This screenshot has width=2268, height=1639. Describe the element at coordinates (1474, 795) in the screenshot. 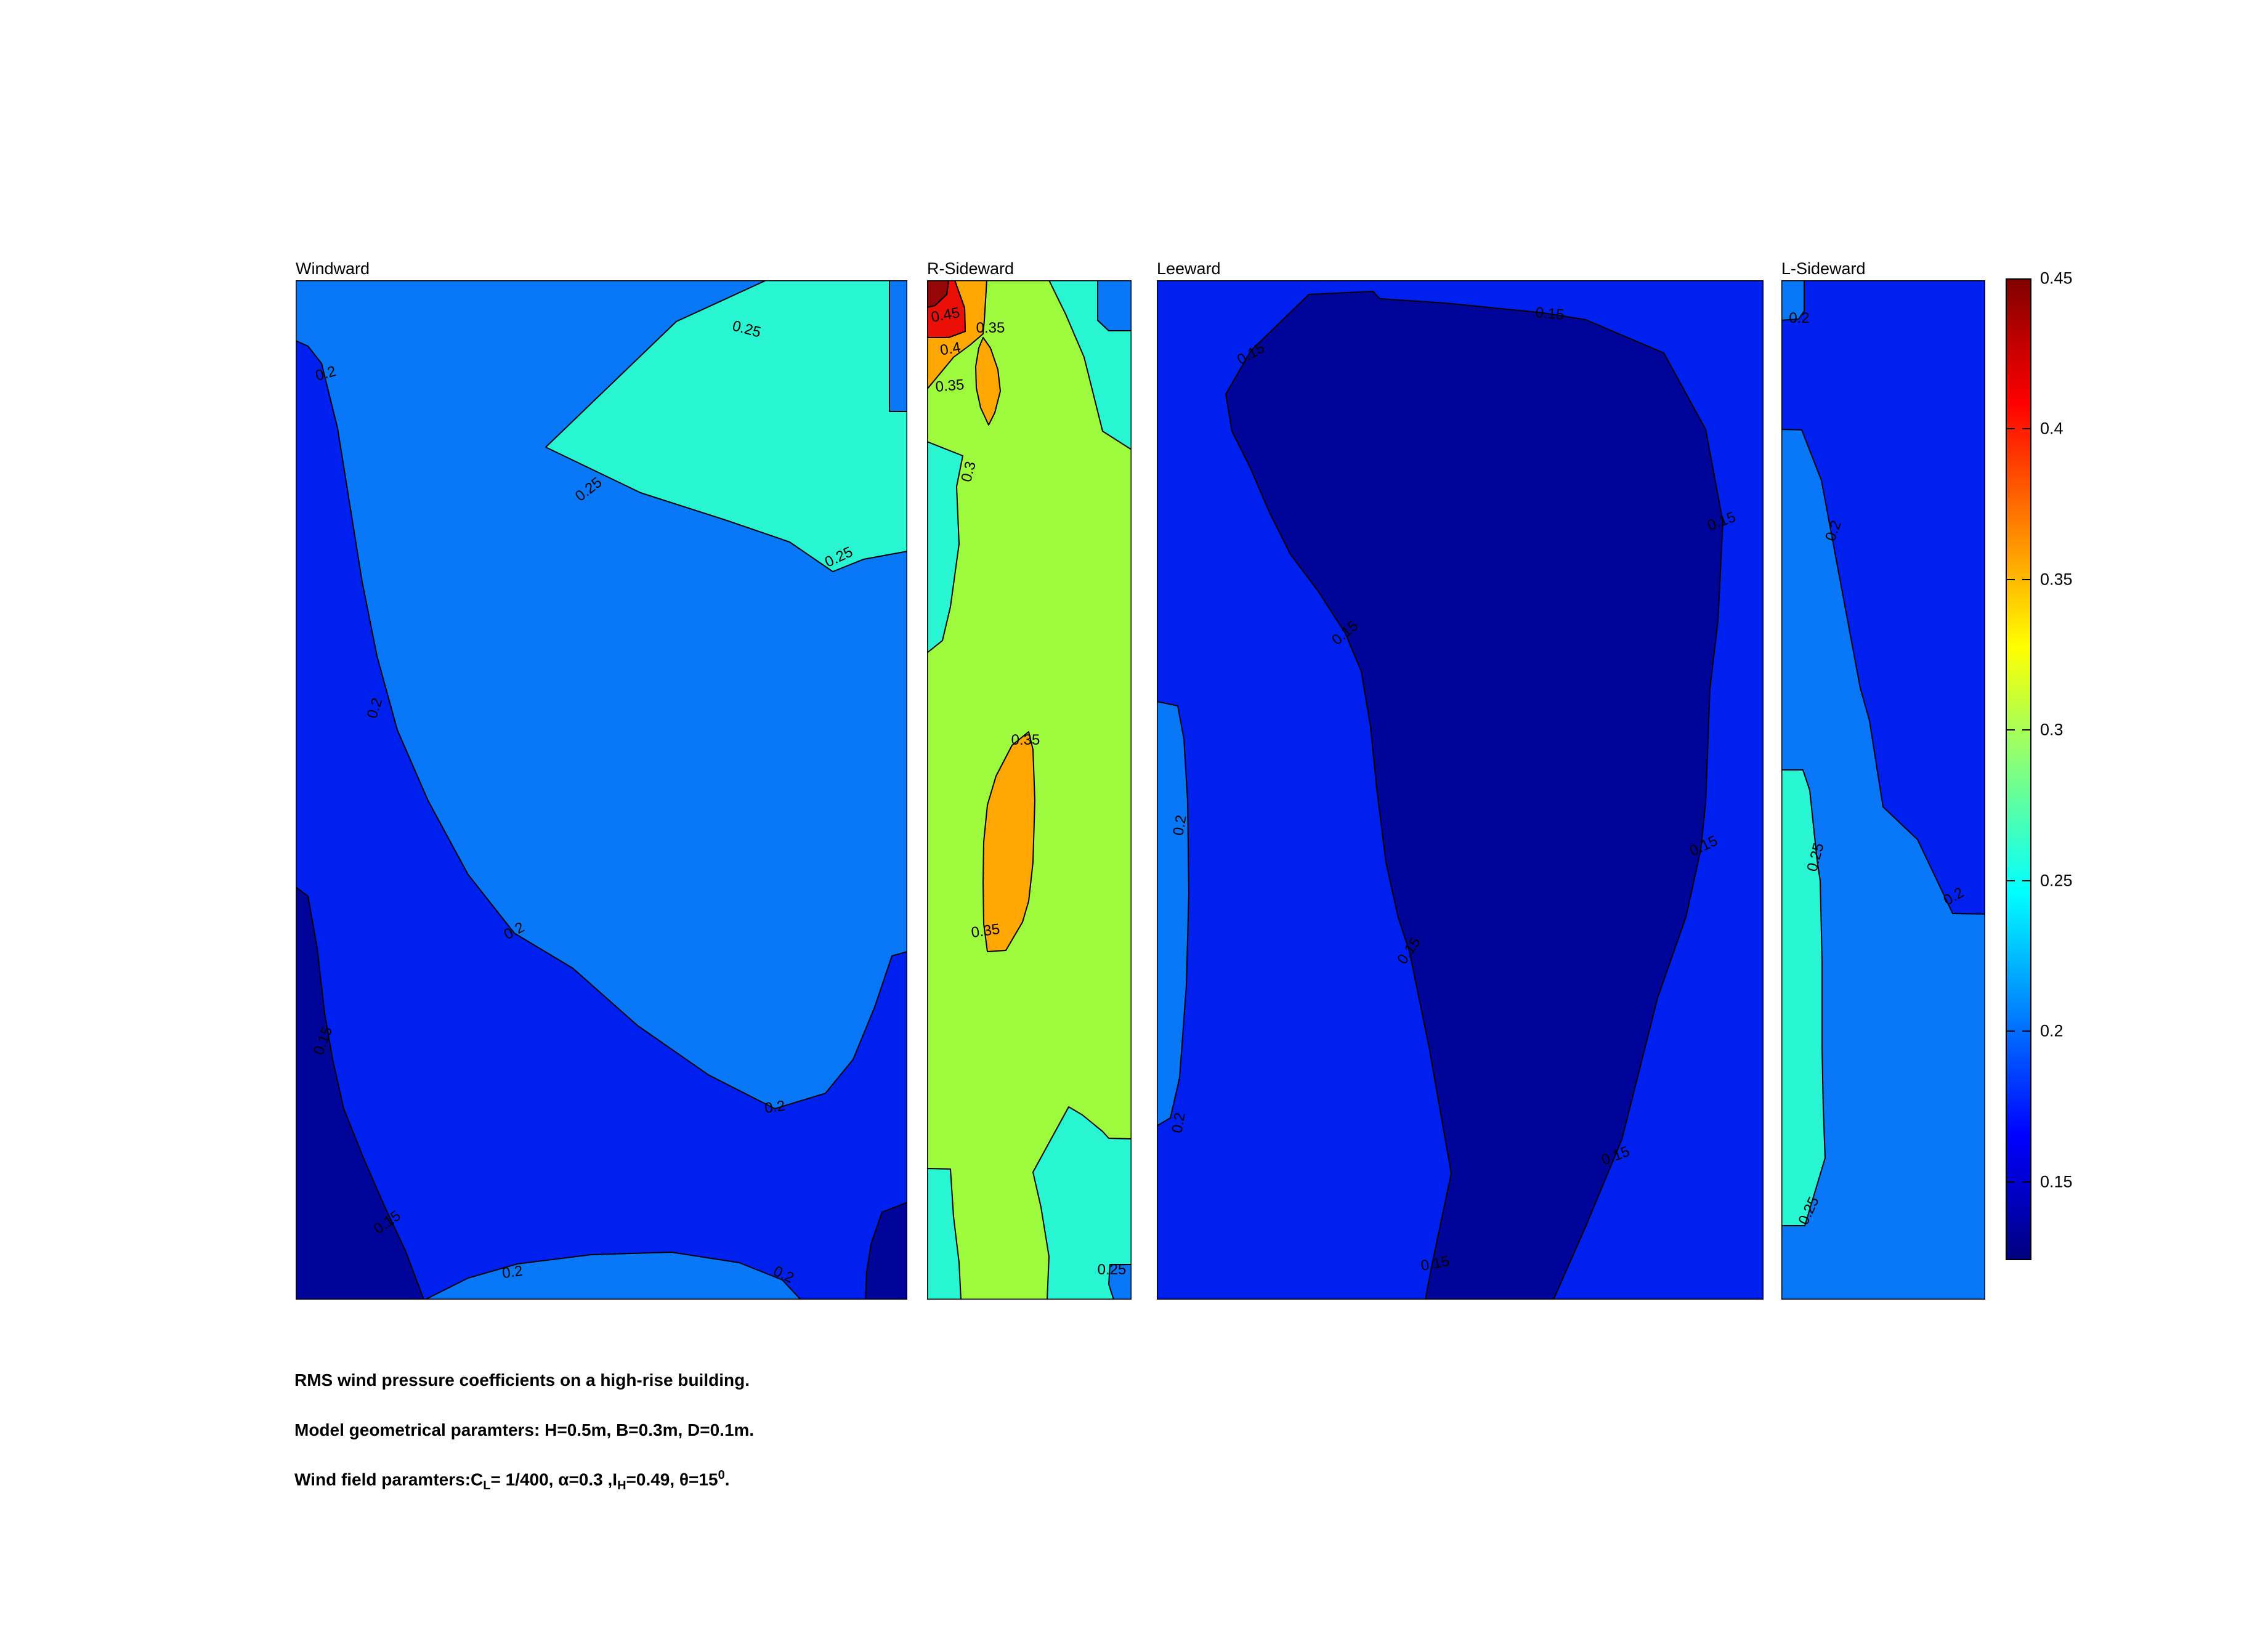

I see `leeward-band-navy` at that location.